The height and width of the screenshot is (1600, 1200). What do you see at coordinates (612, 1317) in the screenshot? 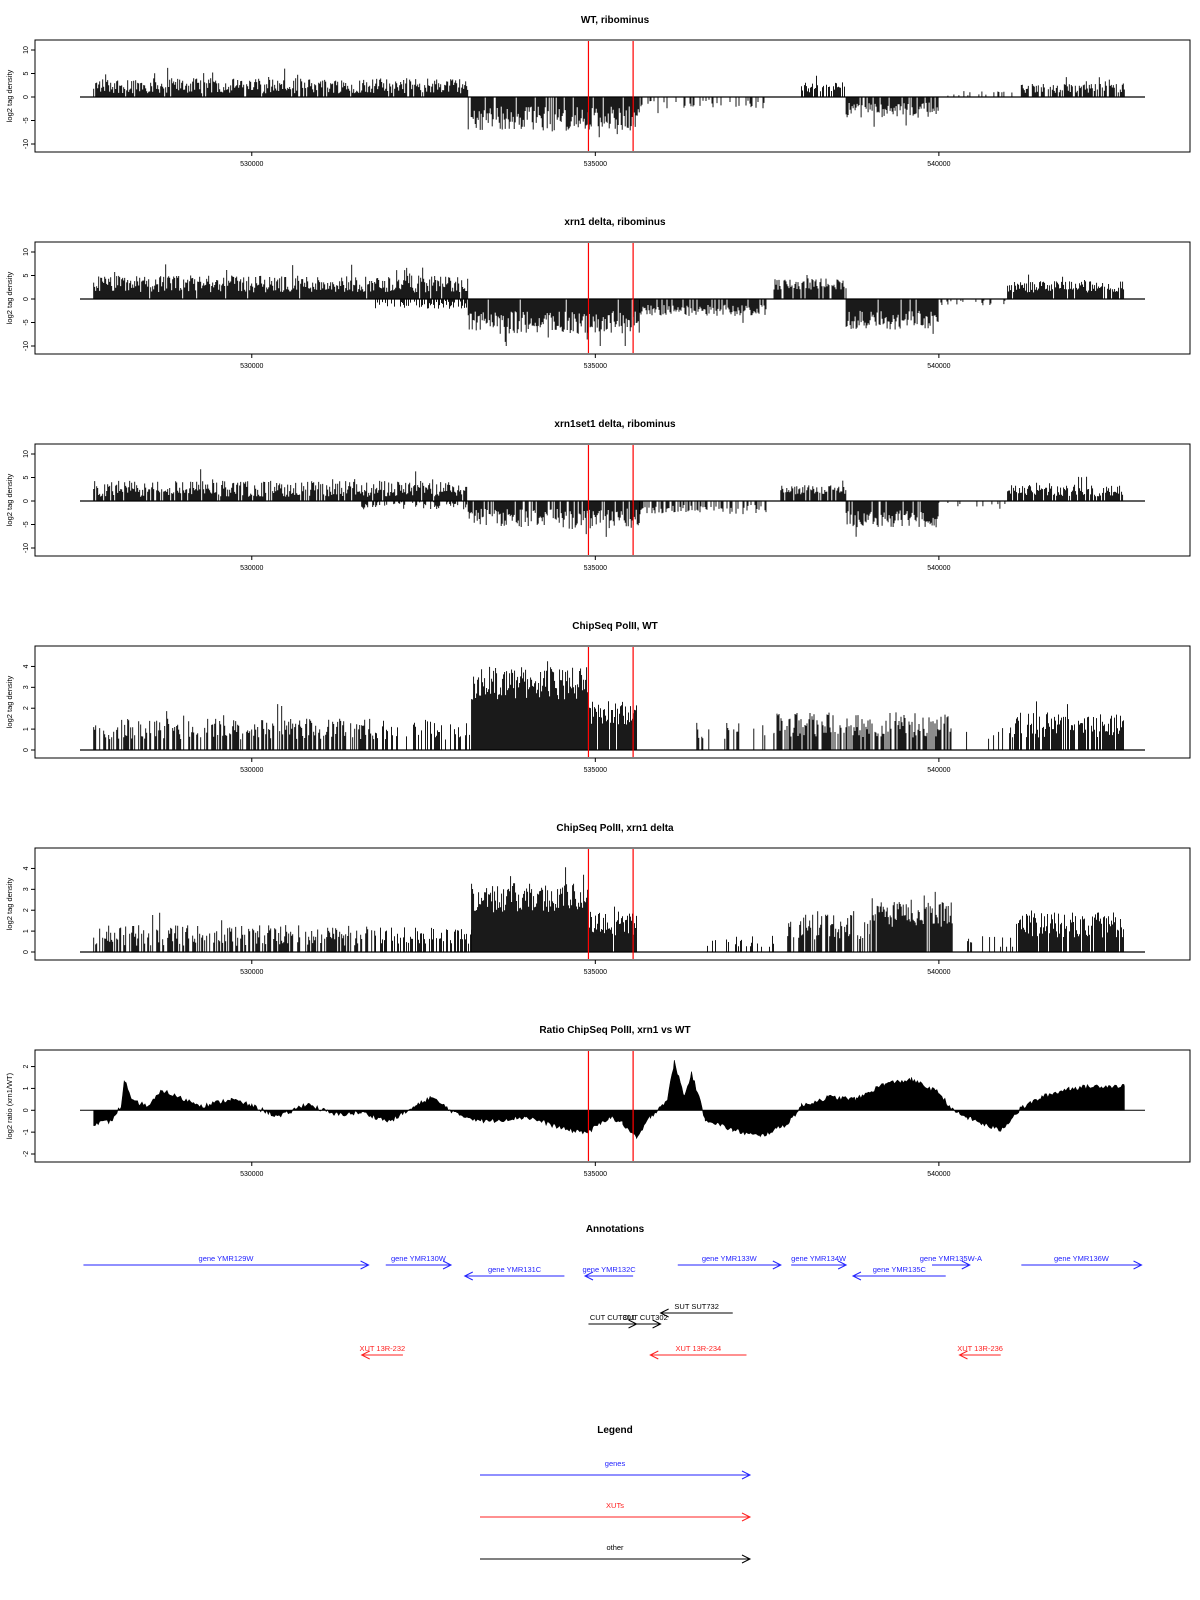
I see `feature-label: CUT CUT301` at bounding box center [612, 1317].